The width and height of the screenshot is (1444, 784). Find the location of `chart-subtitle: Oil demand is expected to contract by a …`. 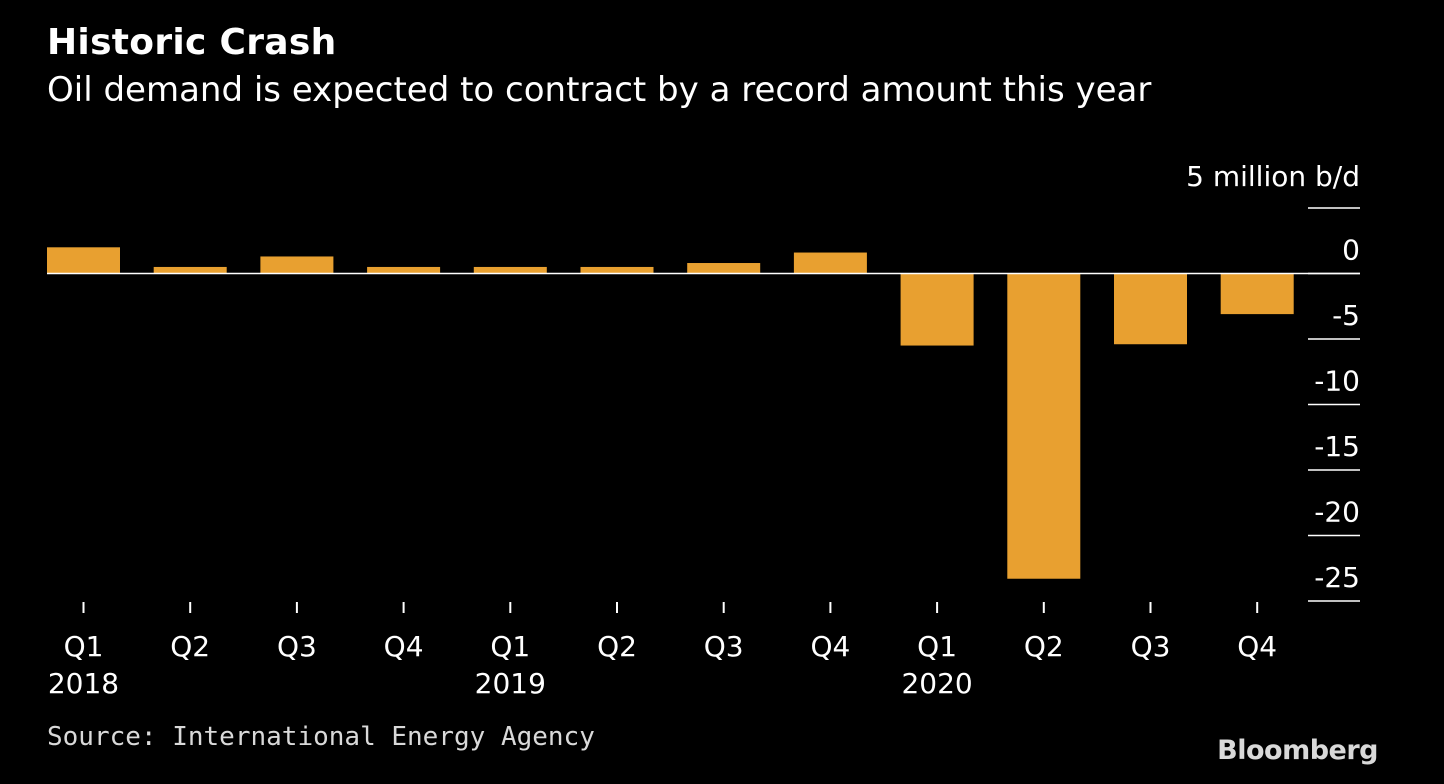

chart-subtitle: Oil demand is expected to contract by a … is located at coordinates (599, 90).